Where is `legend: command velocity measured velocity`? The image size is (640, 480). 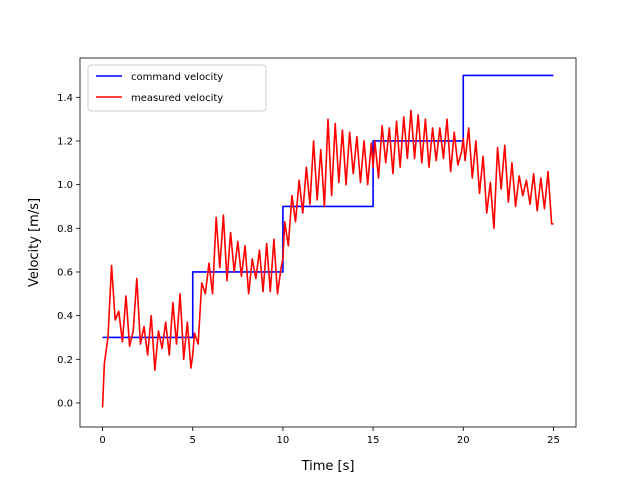
legend: command velocity measured velocity is located at coordinates (177, 88).